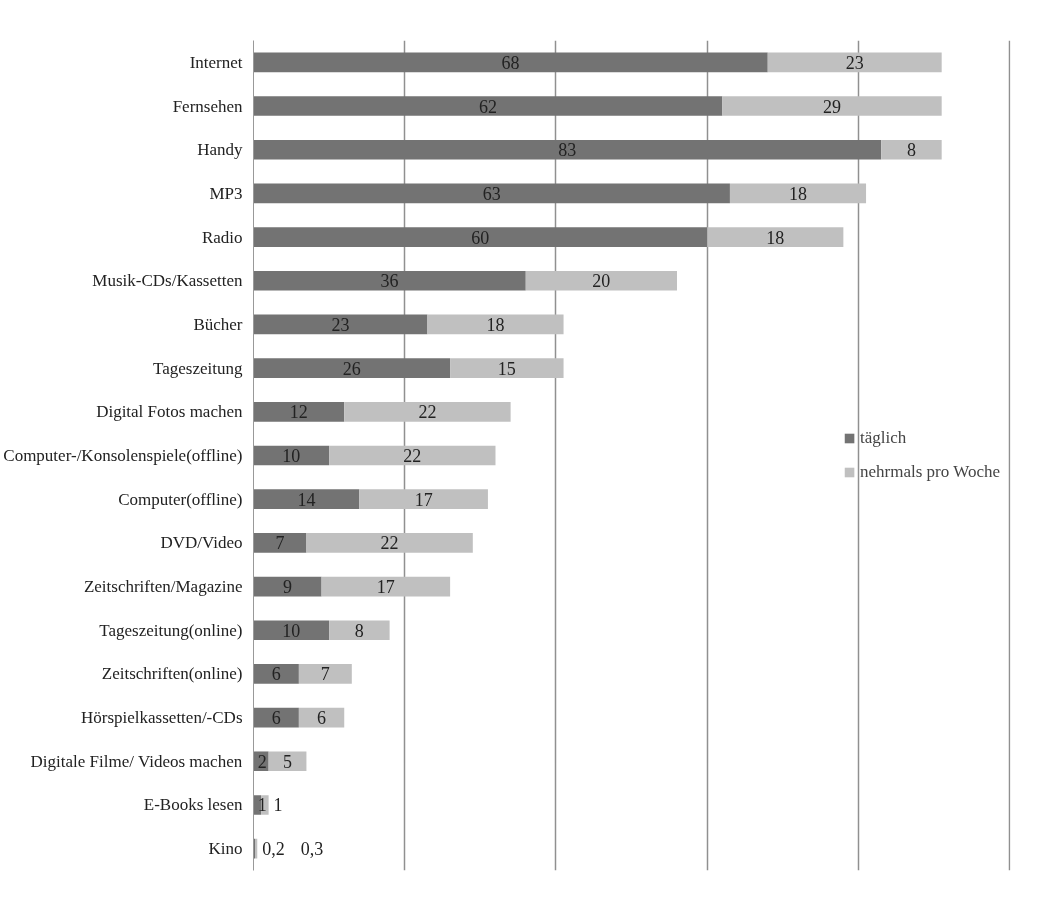 The height and width of the screenshot is (923, 1061). What do you see at coordinates (567, 150) in the screenshot?
I see `data-label: 83` at bounding box center [567, 150].